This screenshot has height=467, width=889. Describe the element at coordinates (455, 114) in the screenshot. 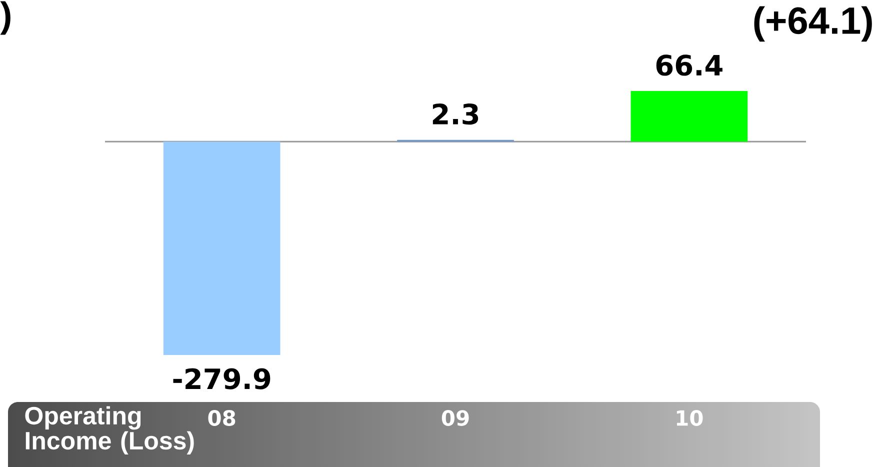

I see `data-label: 2.3` at that location.